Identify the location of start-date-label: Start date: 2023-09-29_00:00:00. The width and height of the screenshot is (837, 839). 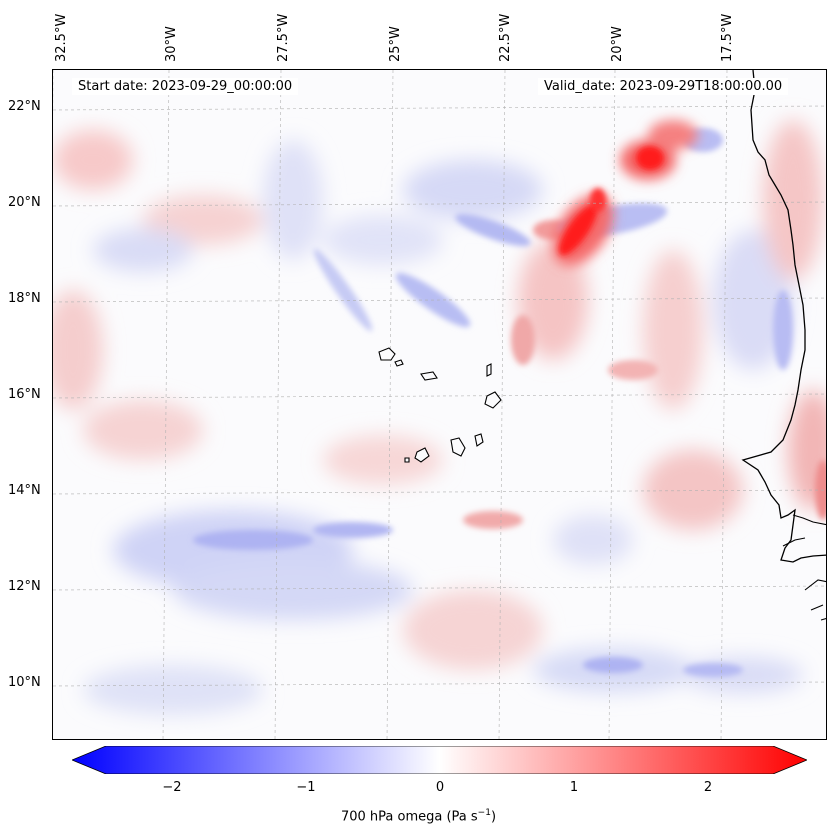
(185, 86).